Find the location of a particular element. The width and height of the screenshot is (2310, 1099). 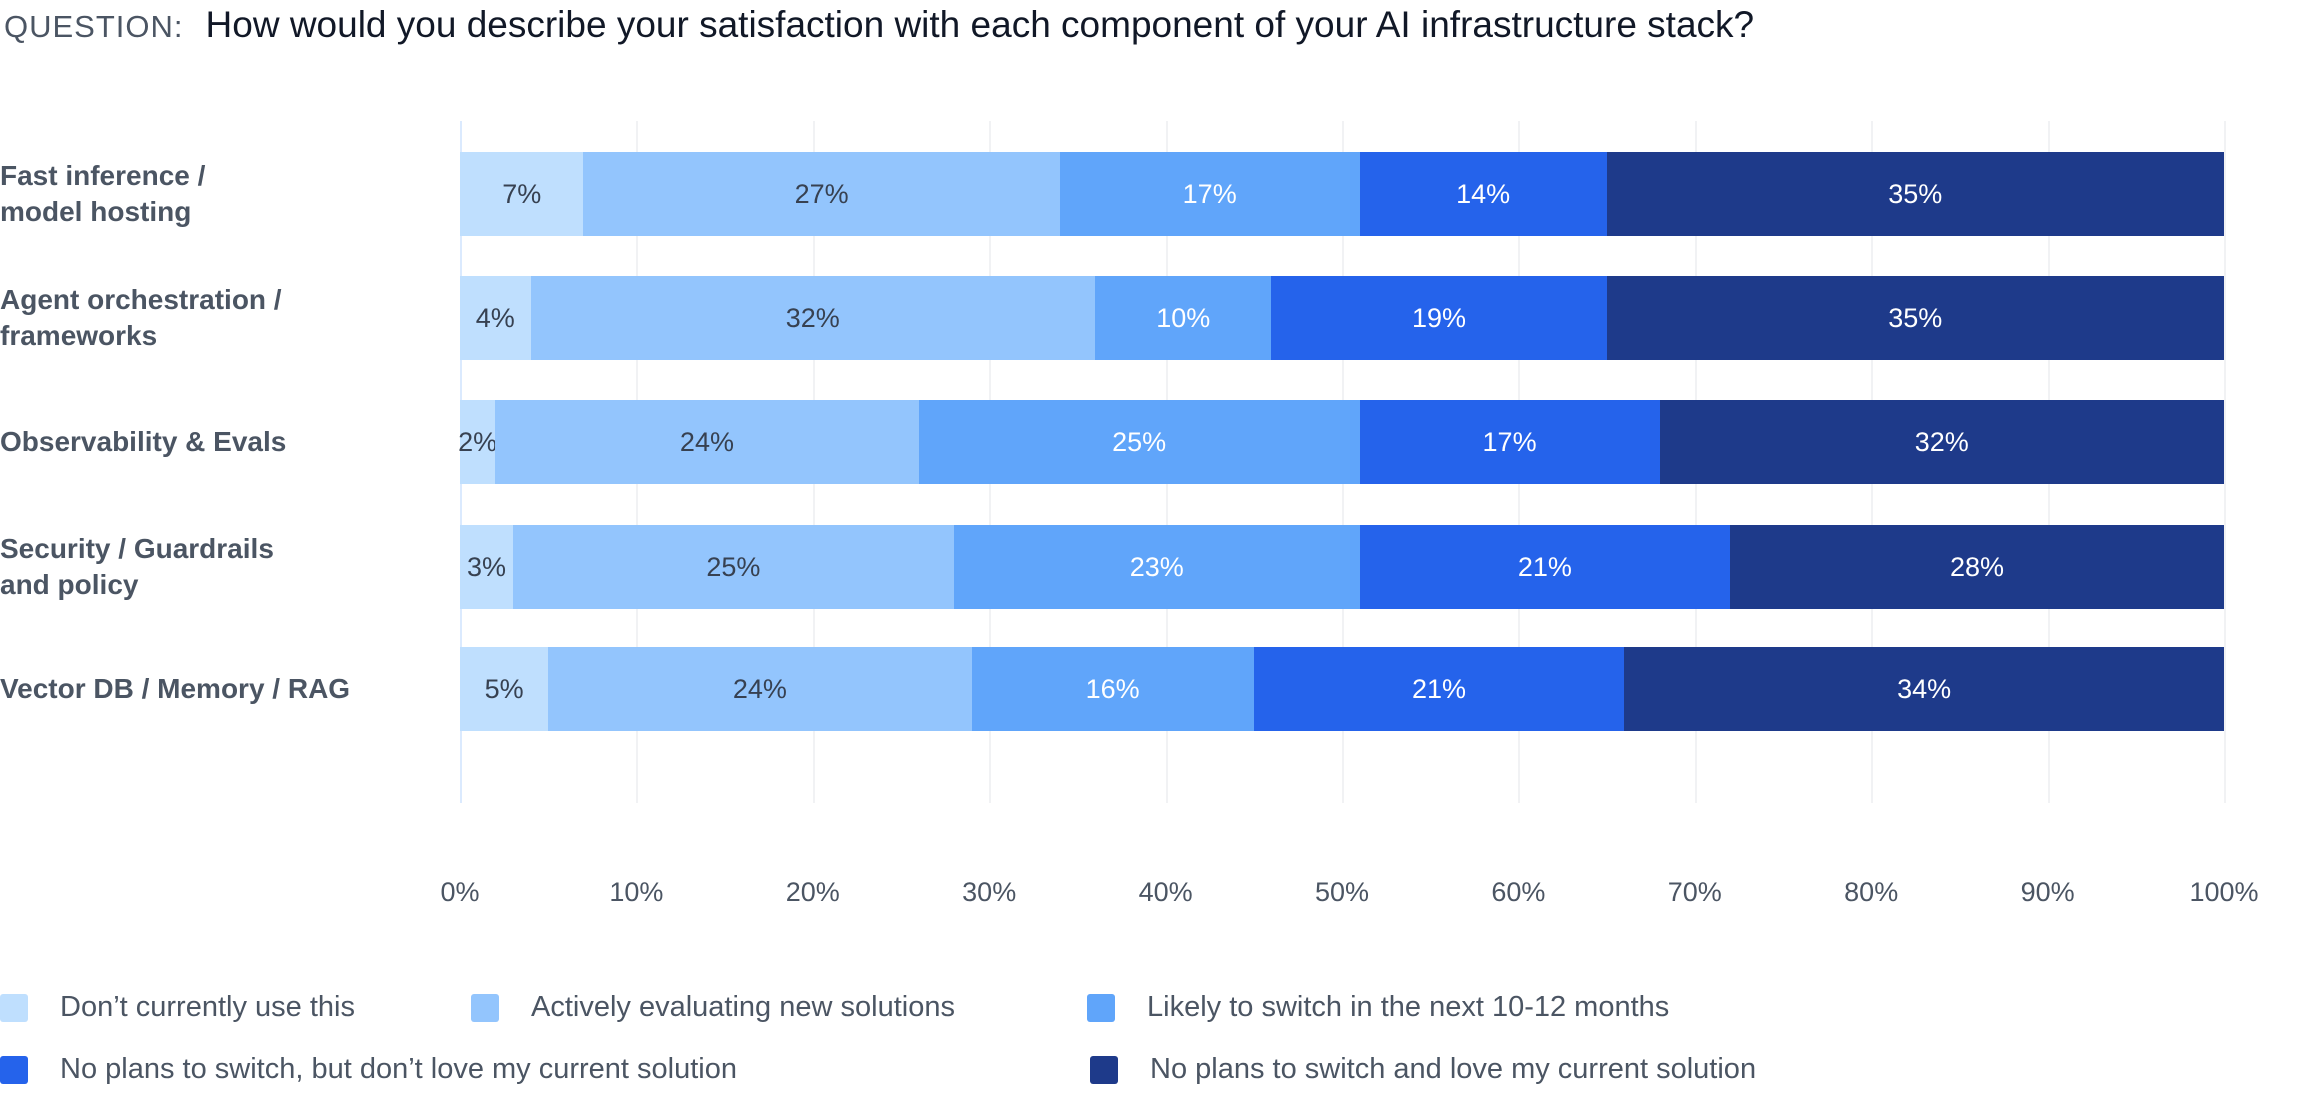

category-label: Observability & Evals is located at coordinates (143, 441).